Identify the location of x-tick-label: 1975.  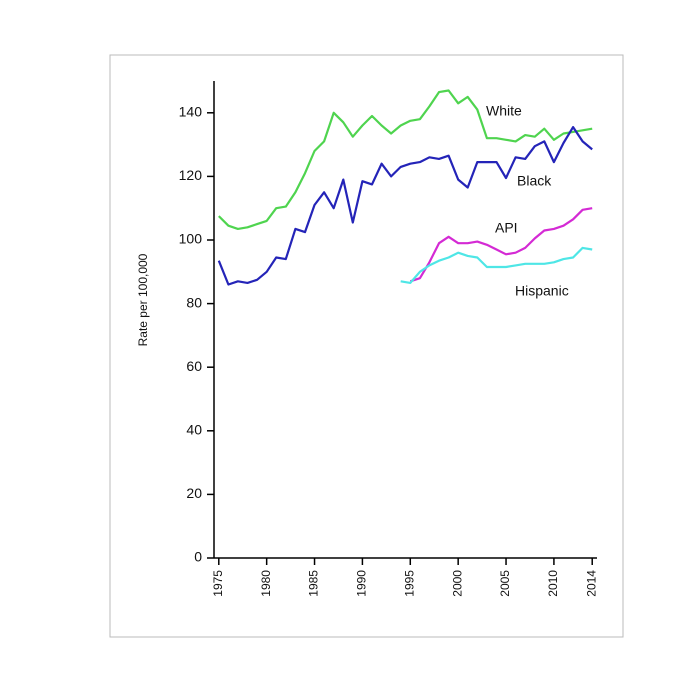
(218, 583).